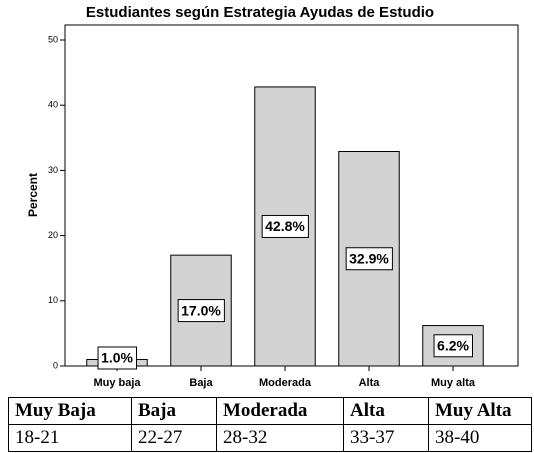 This screenshot has height=453, width=534. Describe the element at coordinates (53, 235) in the screenshot. I see `y-tick-label: 20` at that location.